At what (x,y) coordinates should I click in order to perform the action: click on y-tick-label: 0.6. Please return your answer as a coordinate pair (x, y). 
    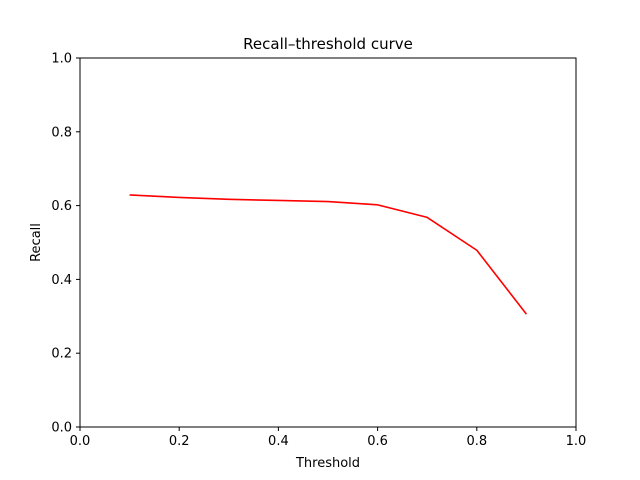
    Looking at the image, I should click on (61, 206).